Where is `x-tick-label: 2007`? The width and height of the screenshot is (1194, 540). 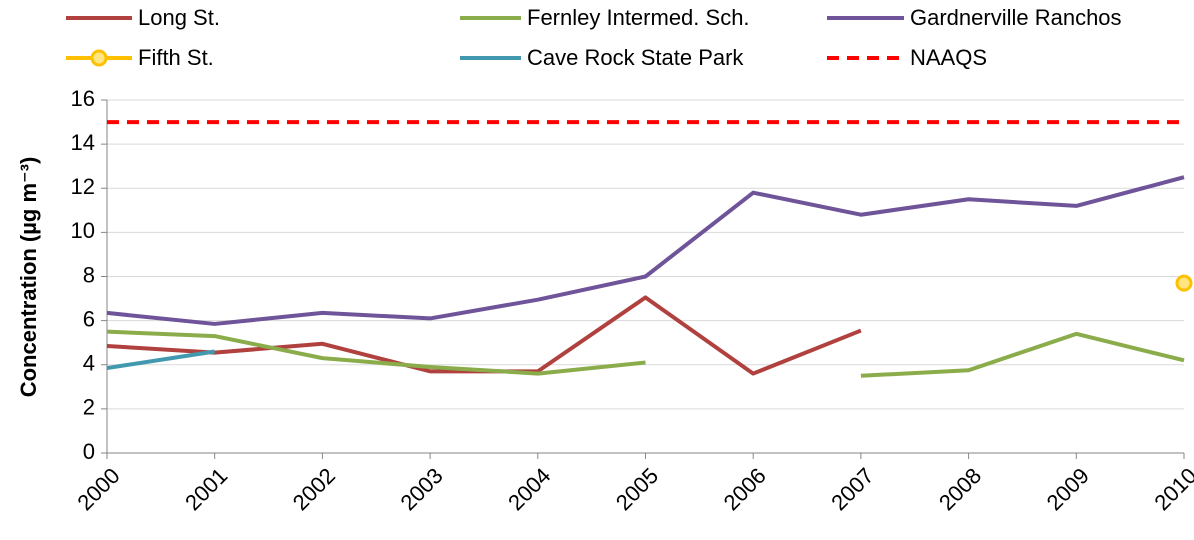 x-tick-label: 2007 is located at coordinates (852, 489).